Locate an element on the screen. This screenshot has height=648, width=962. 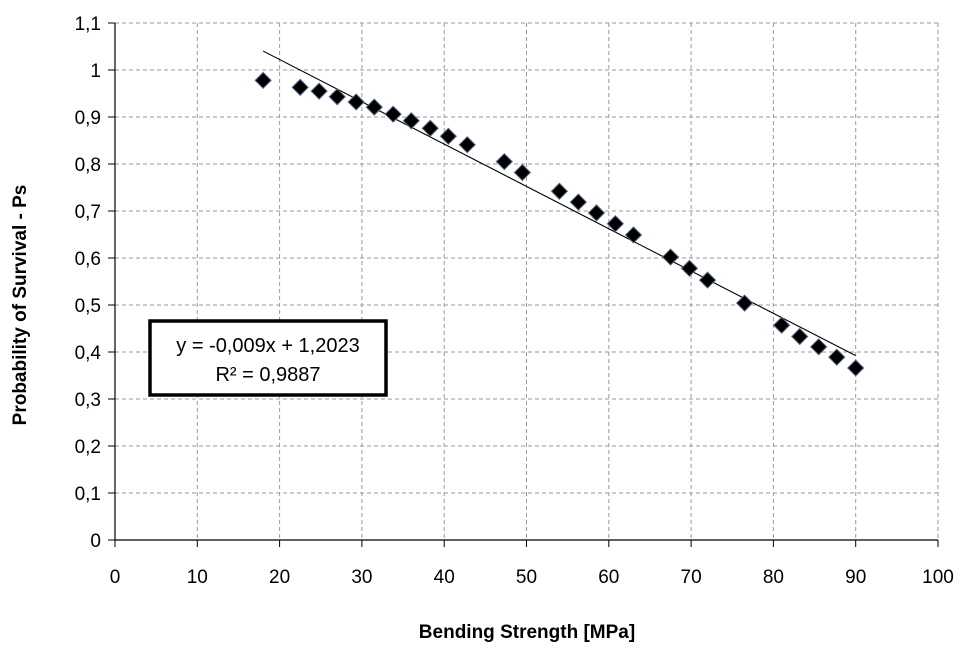
x-tick-label: 100 is located at coordinates (938, 577).